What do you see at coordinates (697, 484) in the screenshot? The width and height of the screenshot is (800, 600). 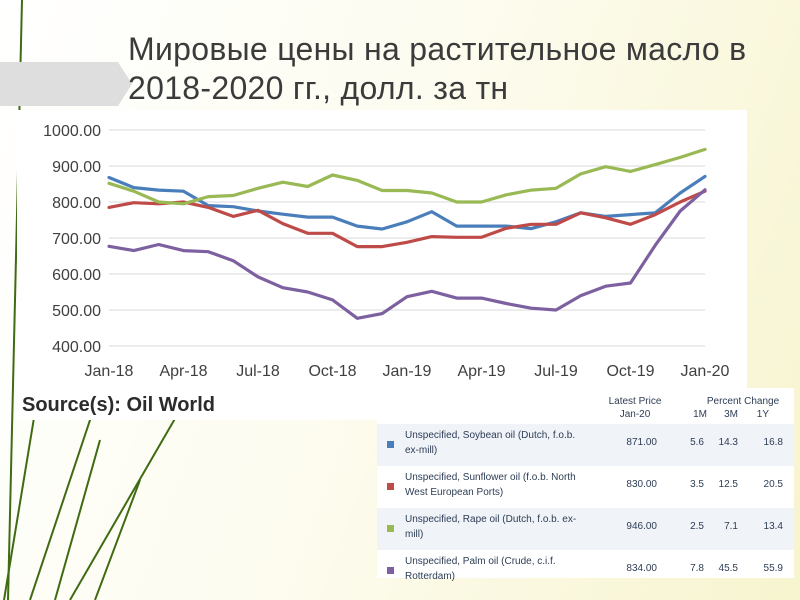 I see `legend-change-1m: 3.5` at bounding box center [697, 484].